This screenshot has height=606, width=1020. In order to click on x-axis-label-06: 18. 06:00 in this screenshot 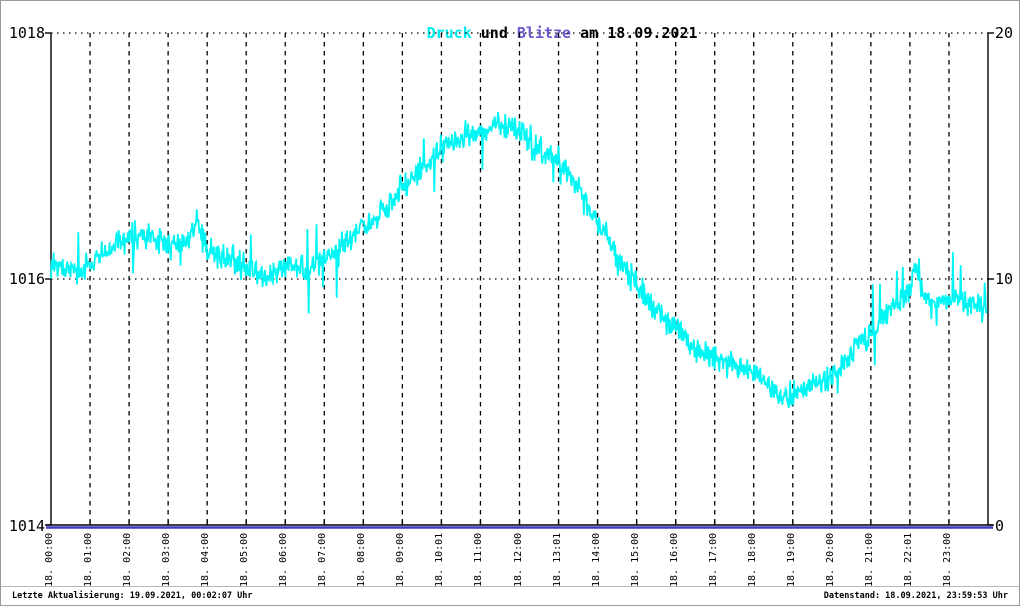, I will do `click(284, 559)`.